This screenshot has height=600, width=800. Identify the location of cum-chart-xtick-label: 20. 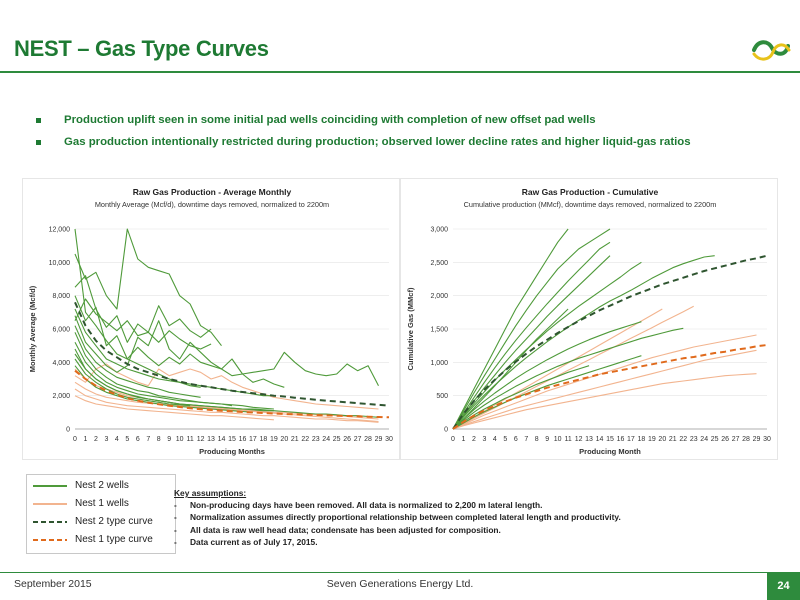
(662, 439).